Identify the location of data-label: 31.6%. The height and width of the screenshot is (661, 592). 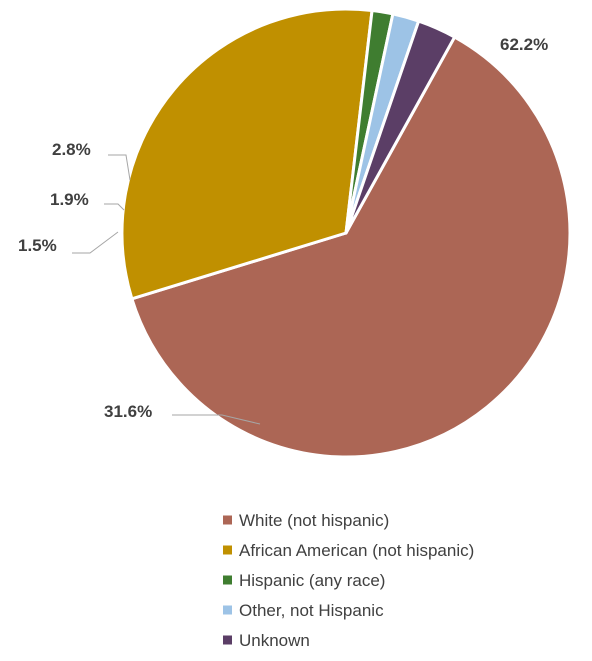
(128, 411).